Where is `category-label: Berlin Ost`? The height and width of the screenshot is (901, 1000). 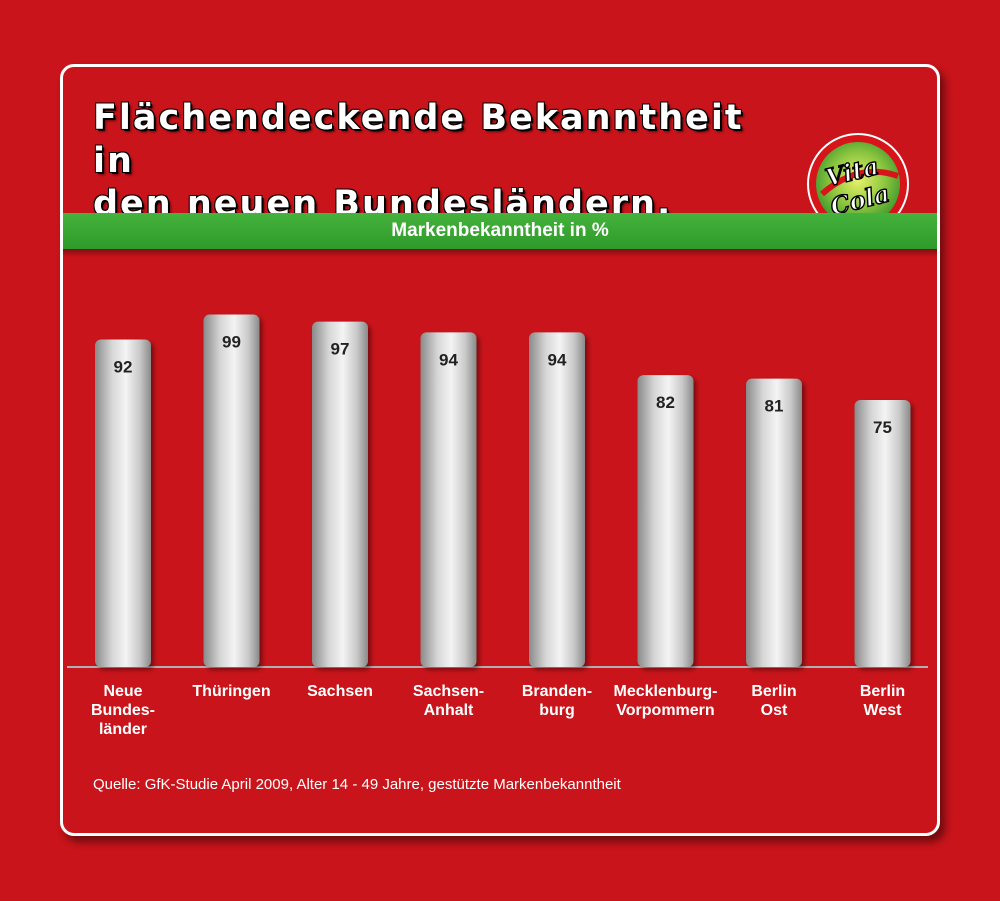
category-label: Berlin Ost is located at coordinates (773, 701).